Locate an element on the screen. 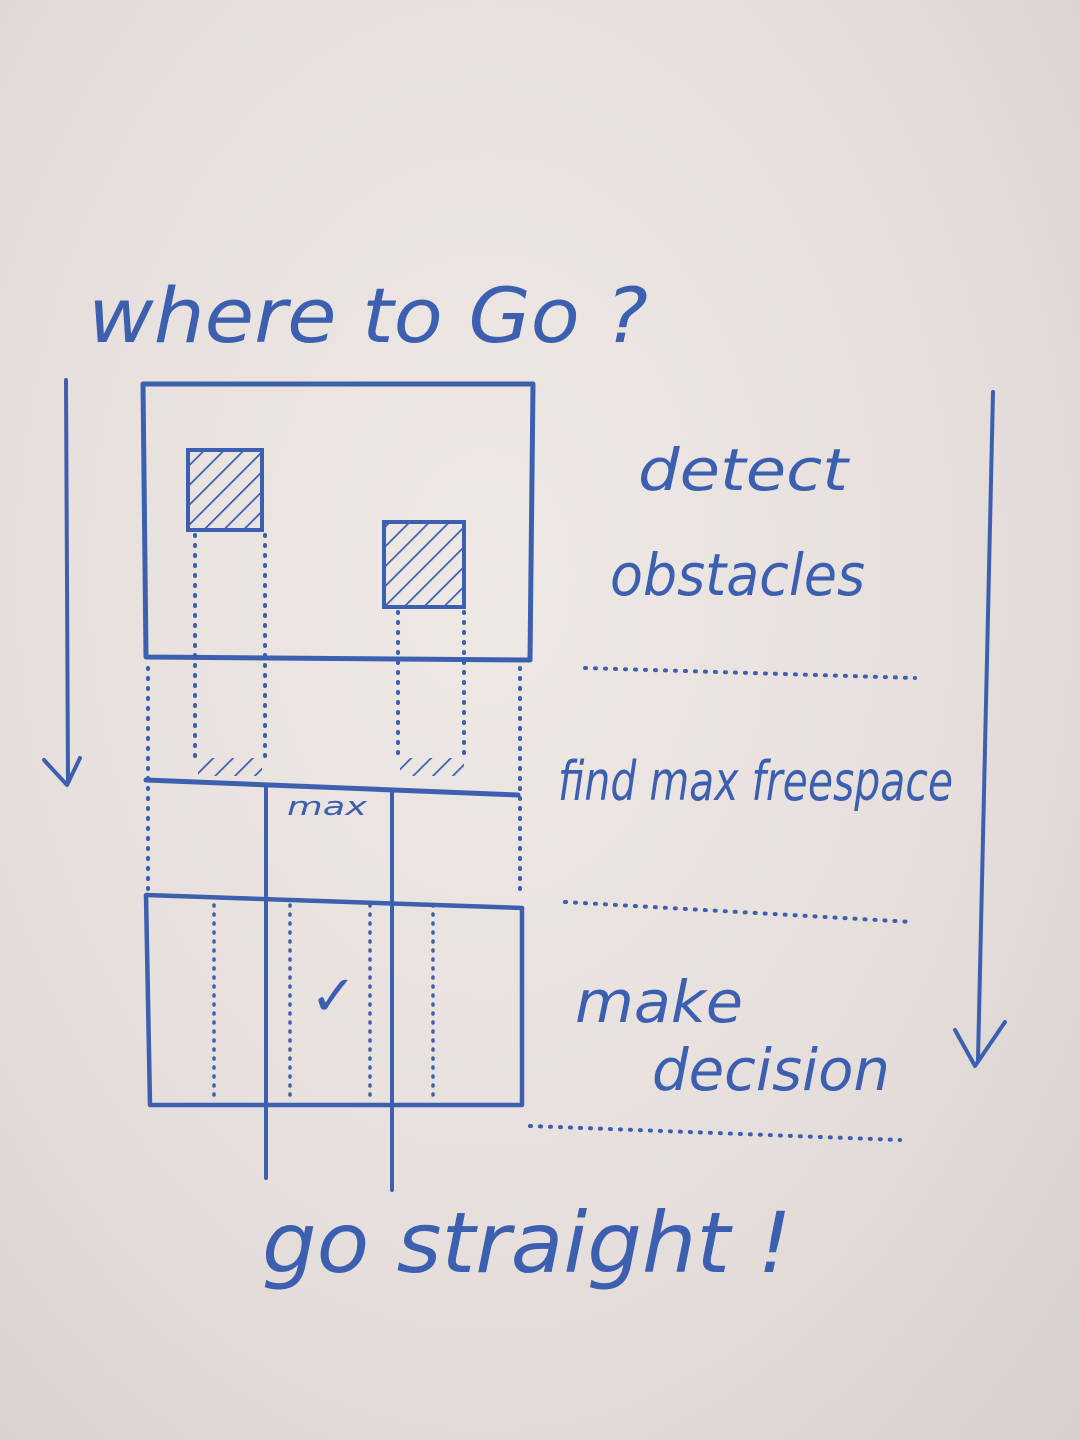  obstacle-left is located at coordinates (225, 490).